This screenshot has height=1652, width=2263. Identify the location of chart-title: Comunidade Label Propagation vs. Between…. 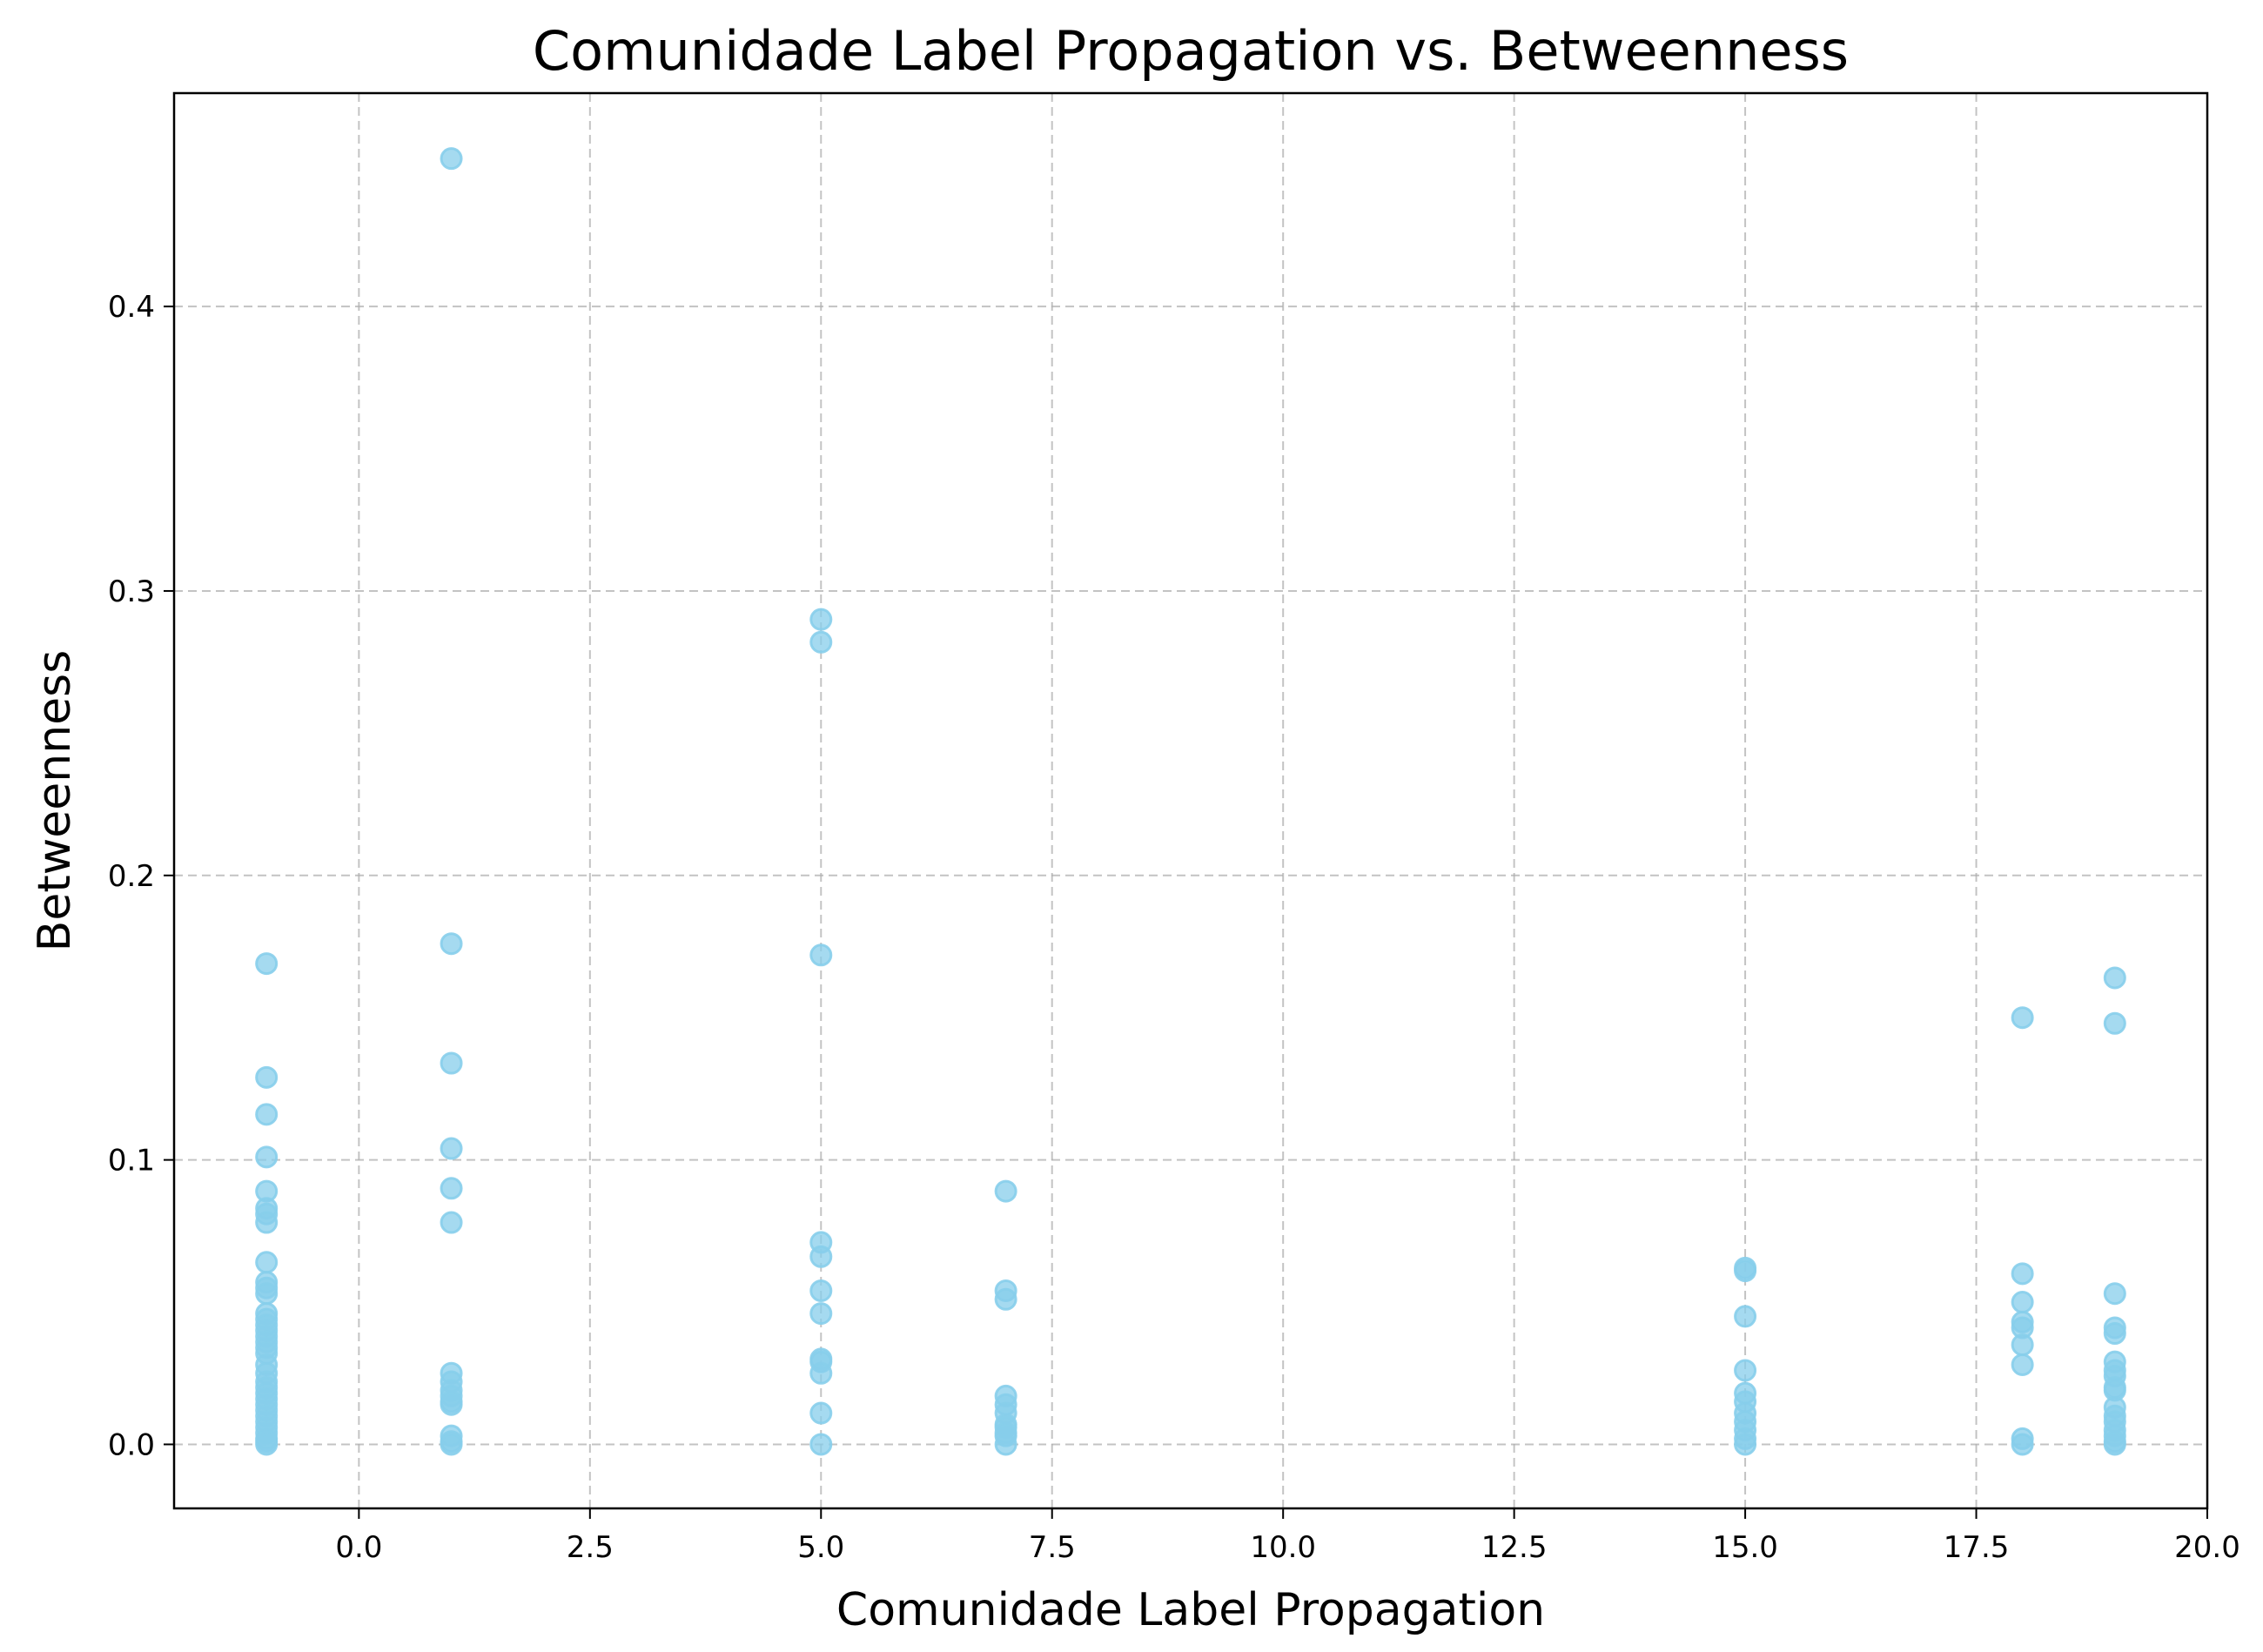
(1191, 51).